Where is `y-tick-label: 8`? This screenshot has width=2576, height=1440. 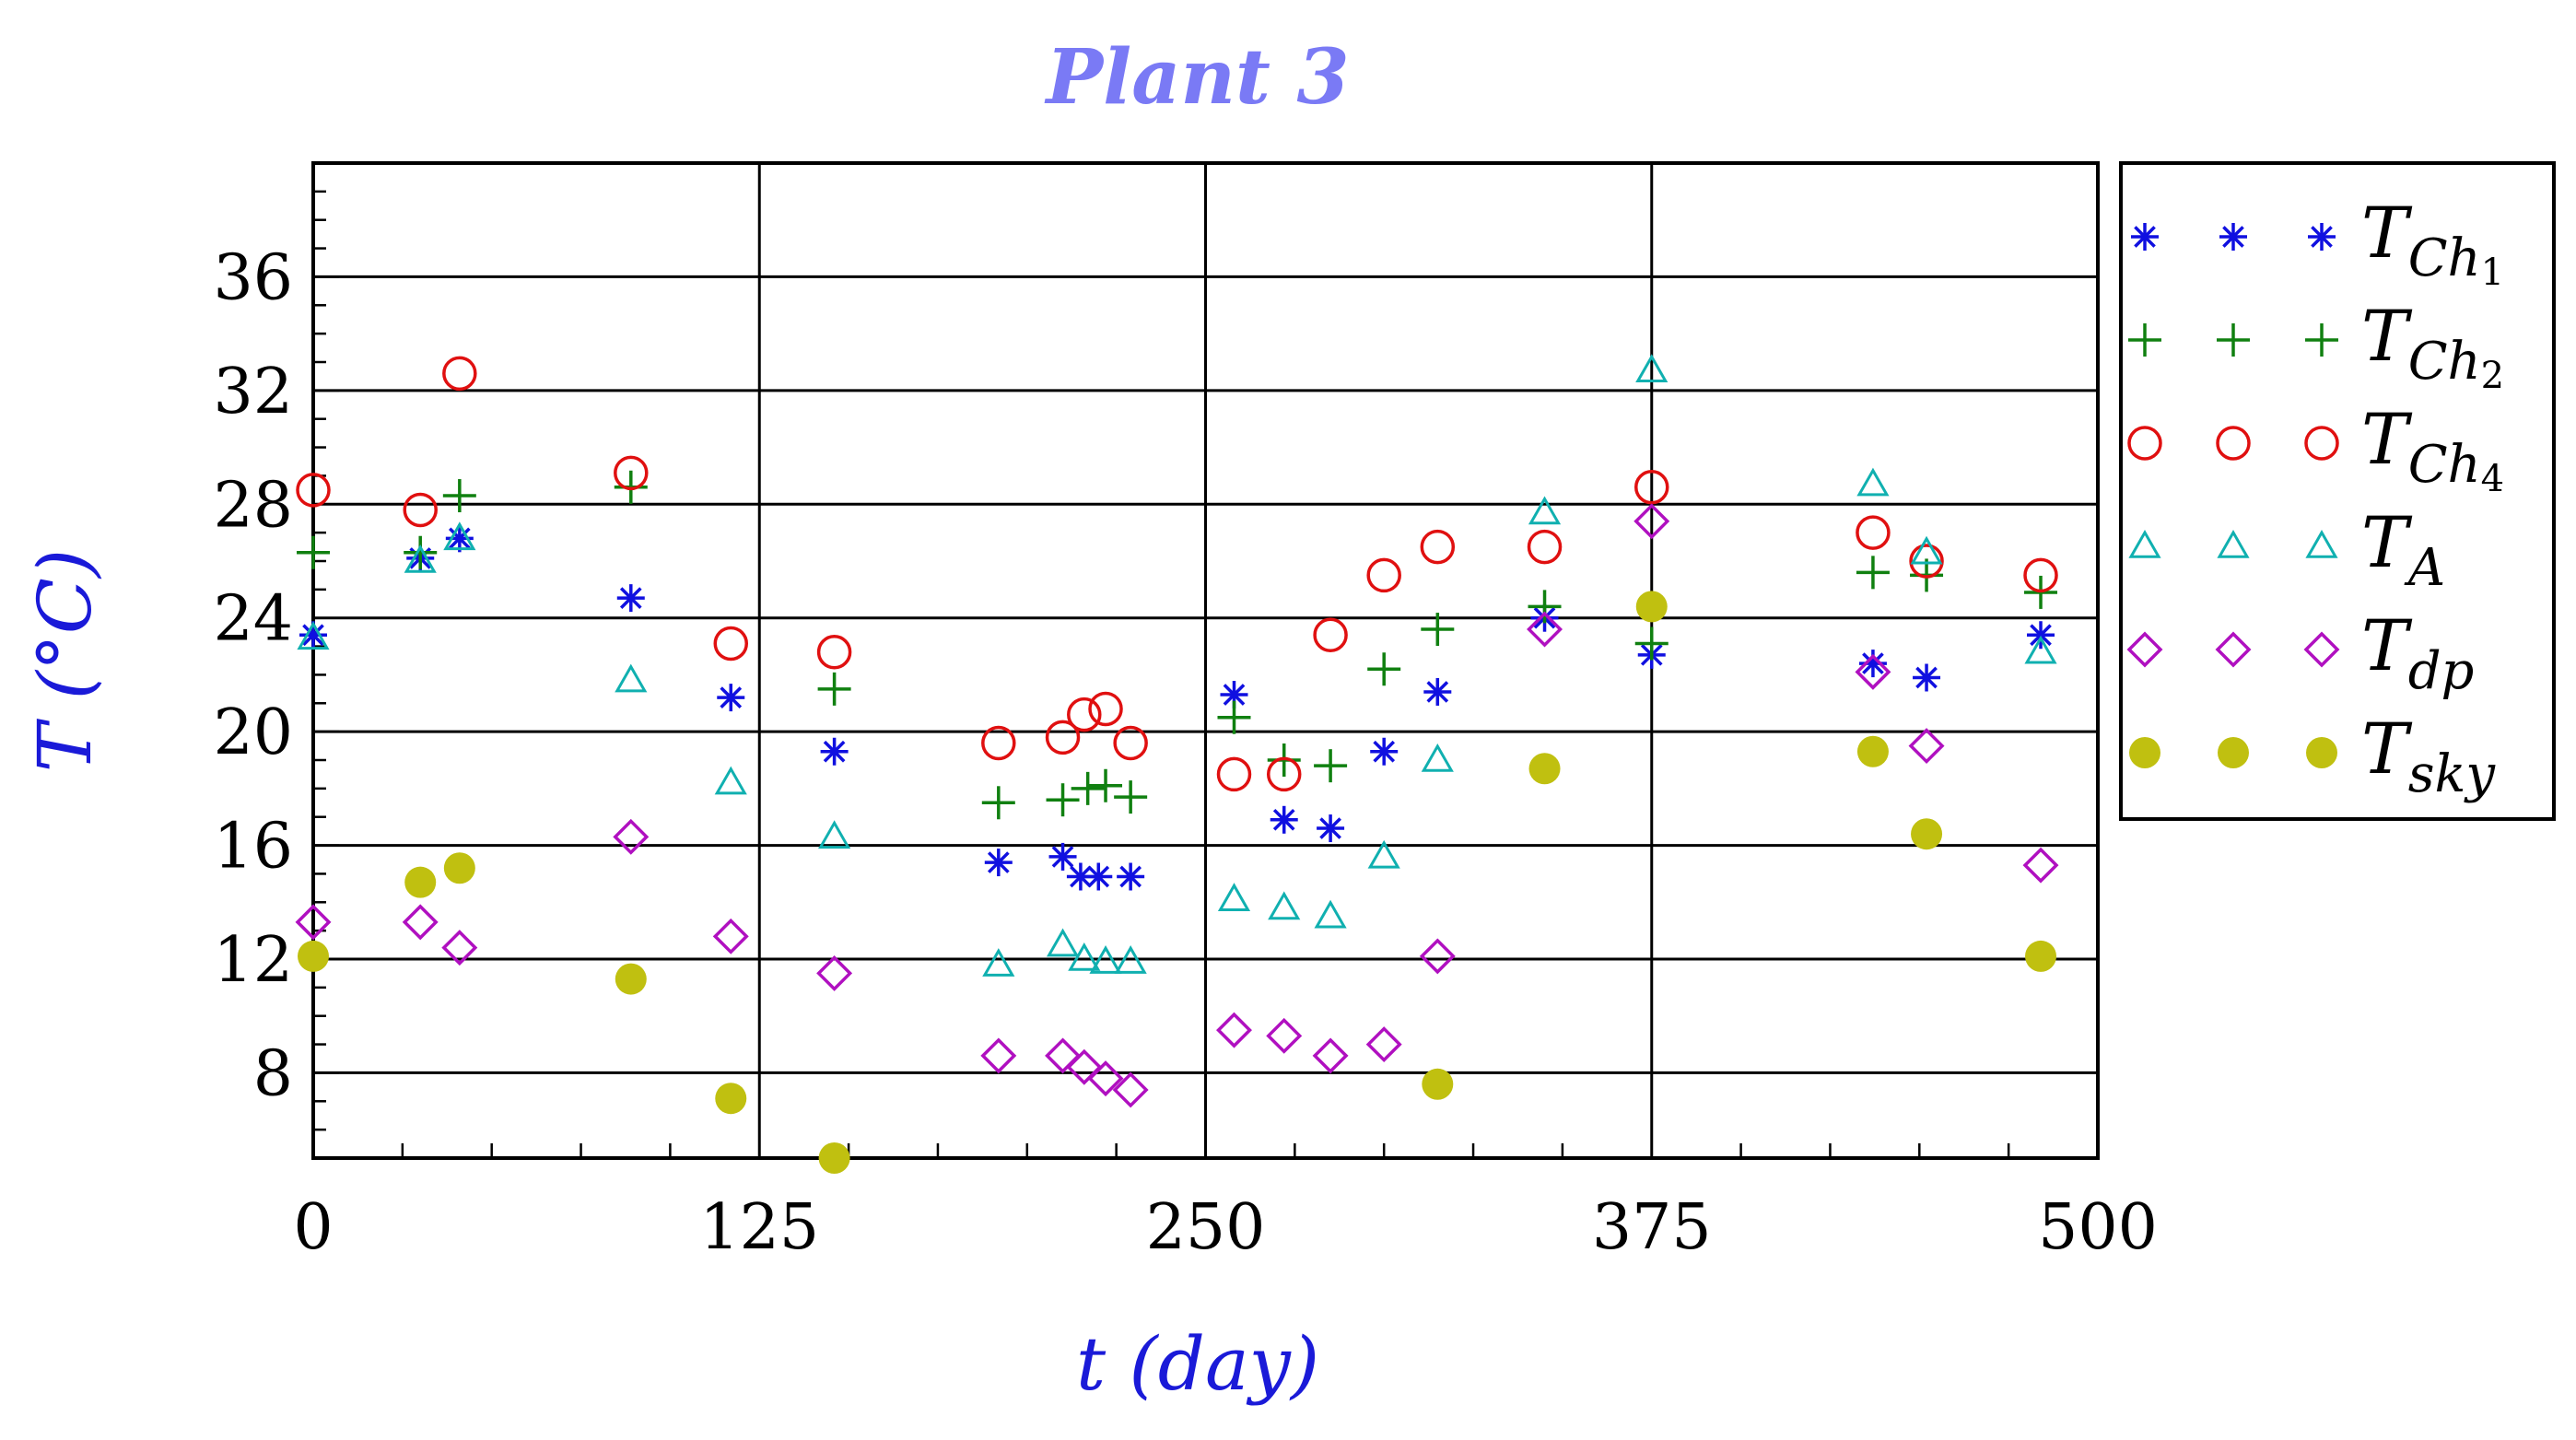 y-tick-label: 8 is located at coordinates (273, 1074).